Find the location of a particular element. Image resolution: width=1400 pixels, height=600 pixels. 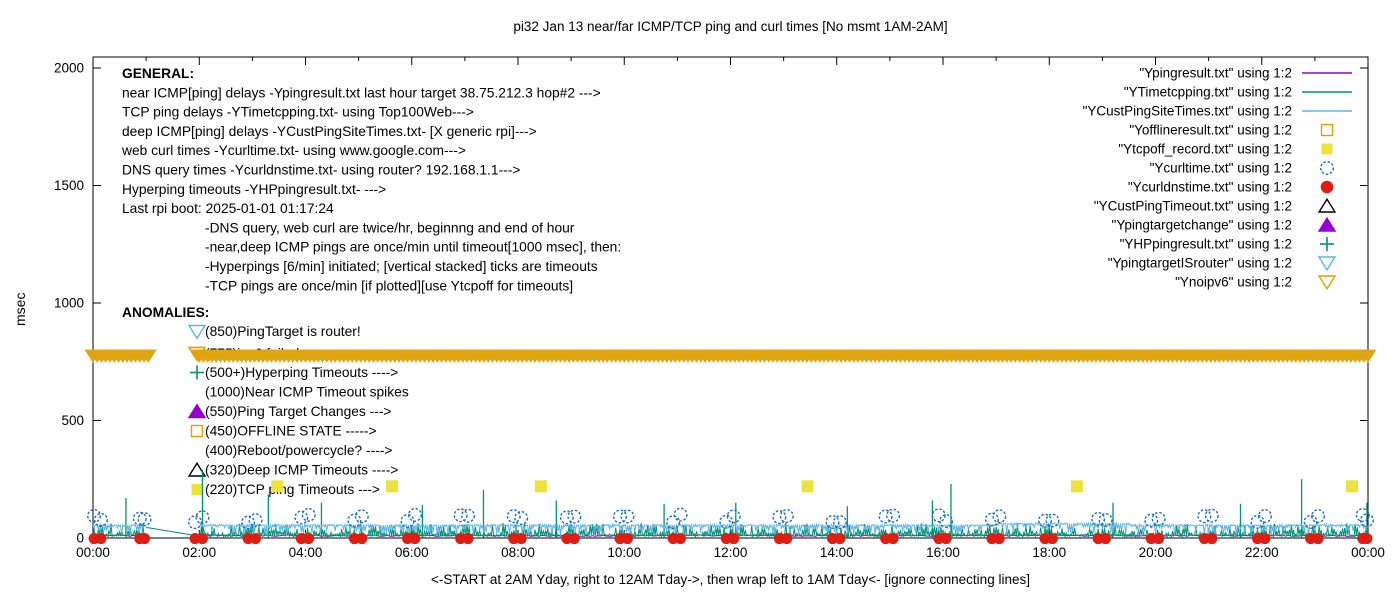

legend-label: "YCustPingTimeout.txt" using 1:2 is located at coordinates (1193, 206).